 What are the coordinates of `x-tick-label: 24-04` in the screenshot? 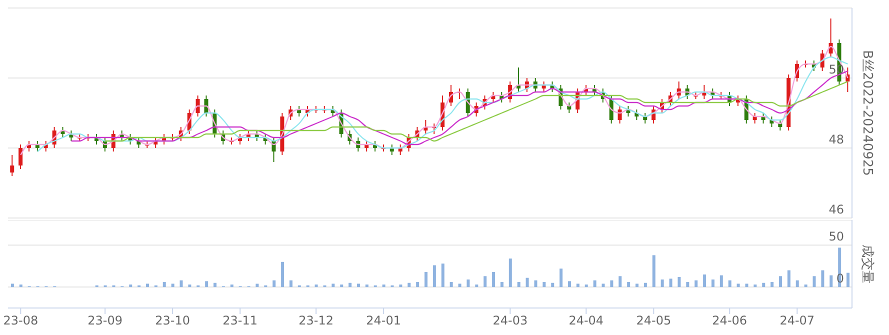 It's located at (586, 321).